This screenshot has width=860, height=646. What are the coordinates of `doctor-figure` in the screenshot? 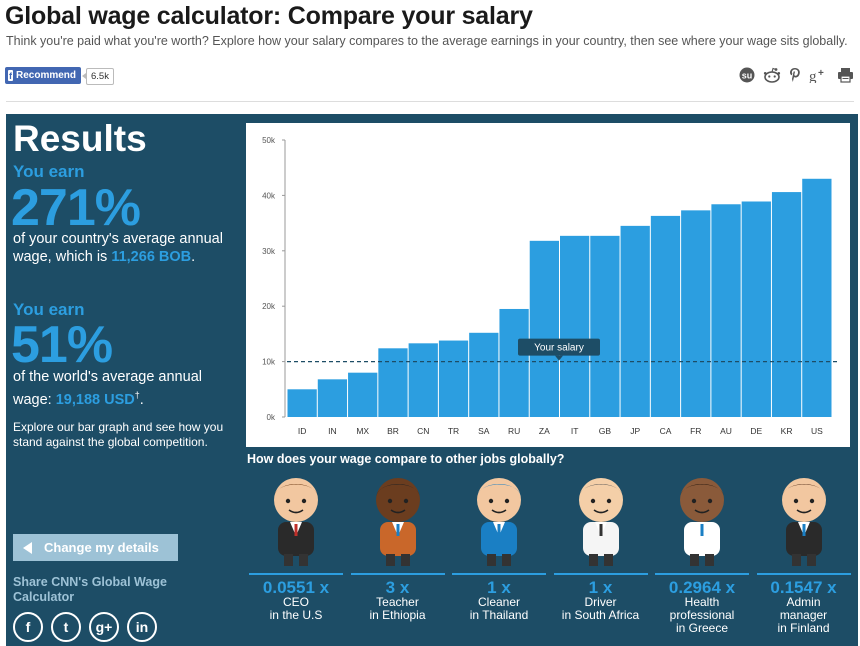 It's located at (702, 522).